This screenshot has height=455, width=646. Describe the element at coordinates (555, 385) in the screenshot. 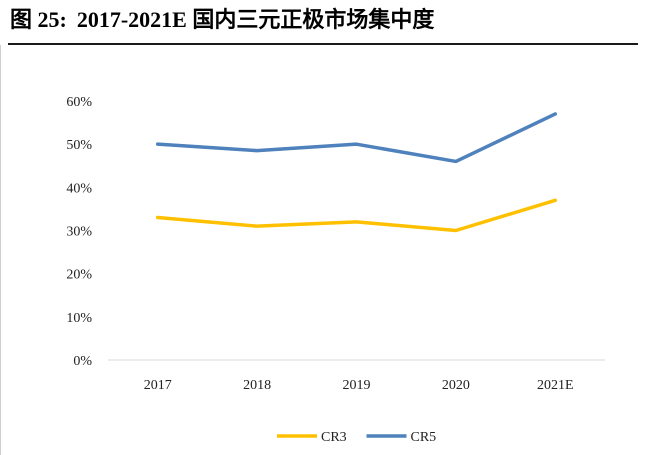

I see `x-tick-label: 2021E` at that location.